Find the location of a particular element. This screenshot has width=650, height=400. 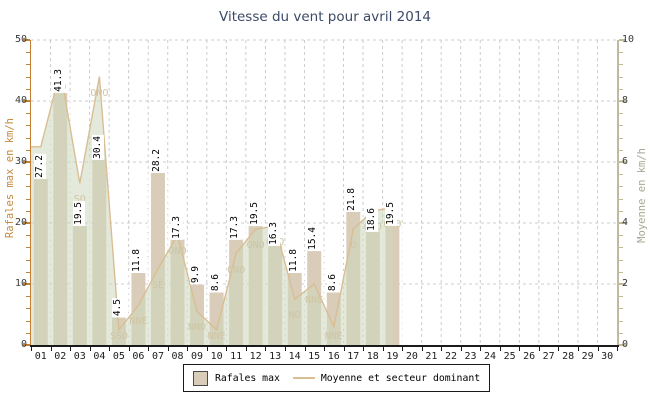

right-axis-label: Moyenne en km/h is located at coordinates (642, 195).